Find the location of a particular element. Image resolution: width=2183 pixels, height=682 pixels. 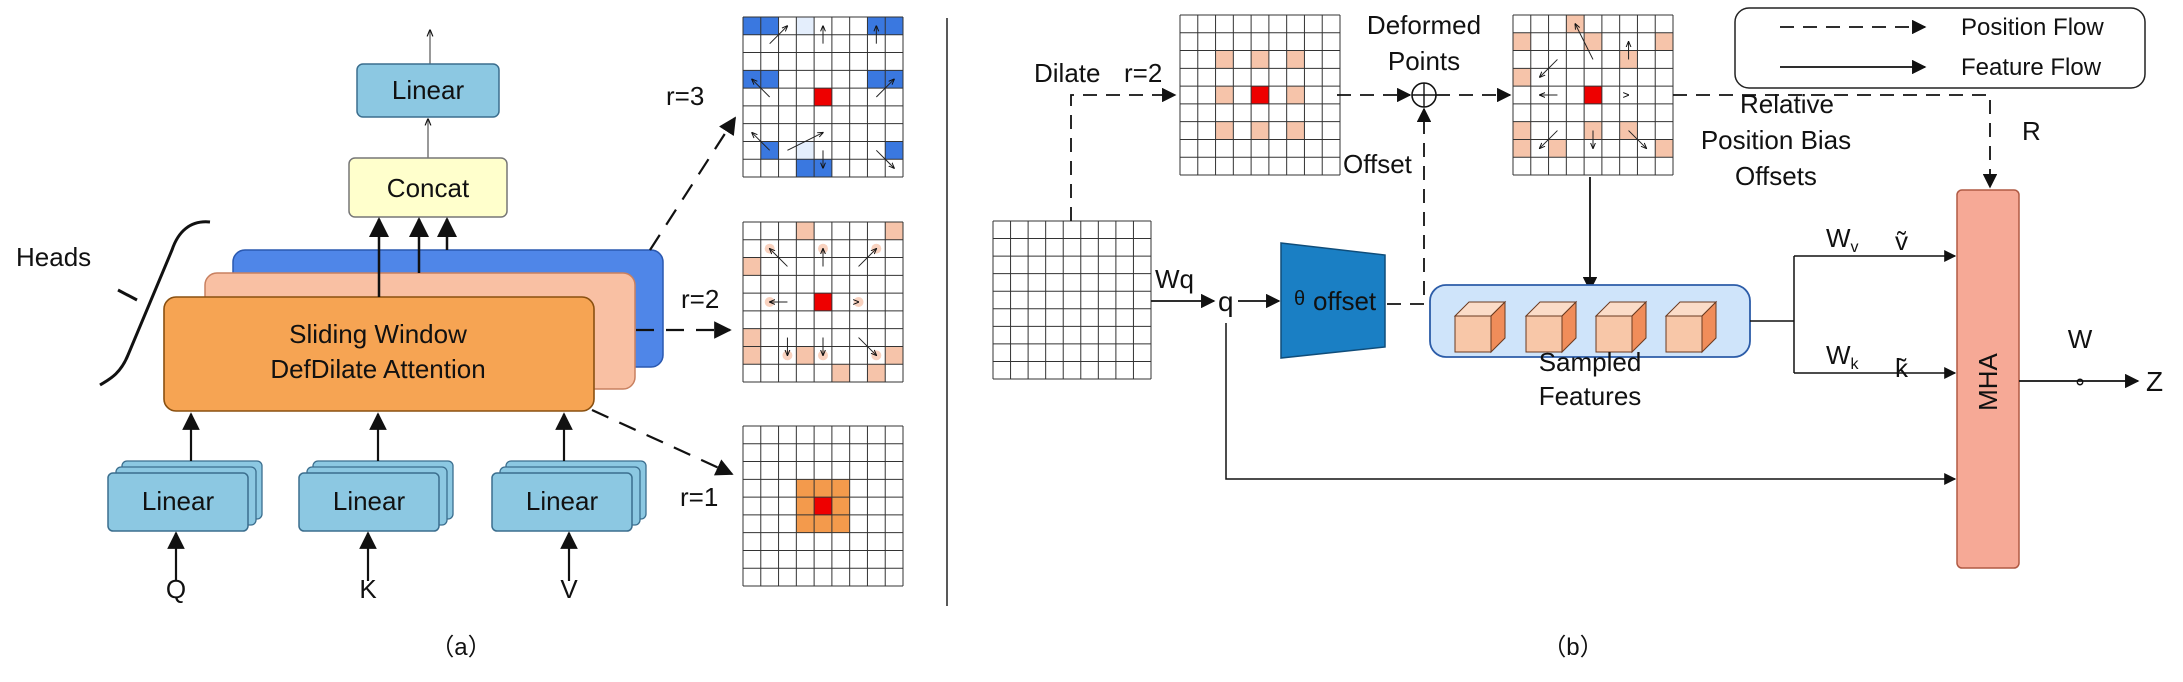

input-to-dilate-dashed-arrow is located at coordinates (1123, 154).